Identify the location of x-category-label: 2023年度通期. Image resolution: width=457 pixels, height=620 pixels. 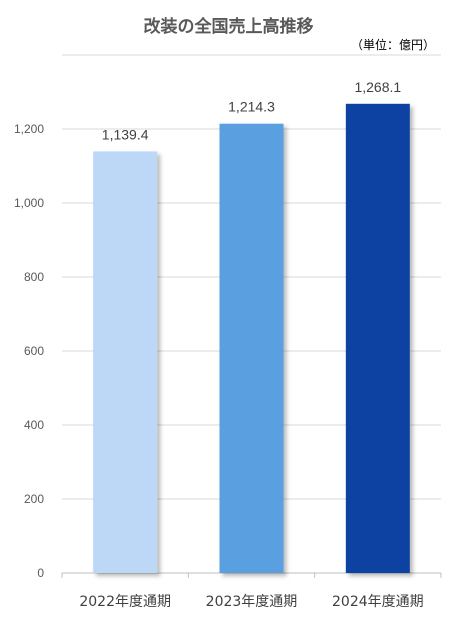
(252, 602).